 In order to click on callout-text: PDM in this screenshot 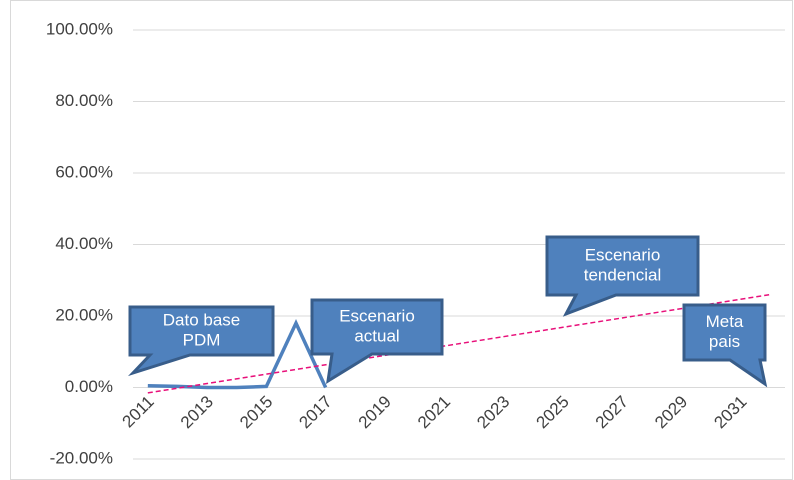, I will do `click(202, 339)`.